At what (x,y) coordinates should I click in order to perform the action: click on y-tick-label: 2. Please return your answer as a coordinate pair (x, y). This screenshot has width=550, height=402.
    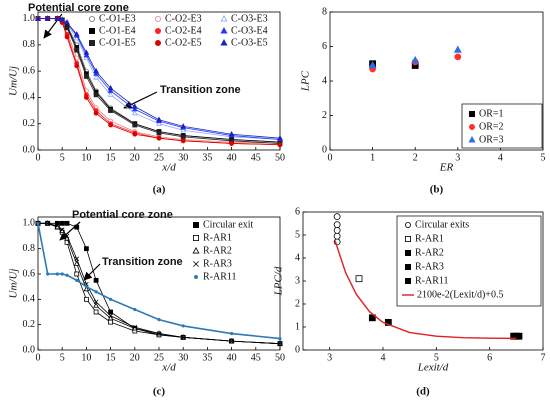
    Looking at the image, I should click on (324, 115).